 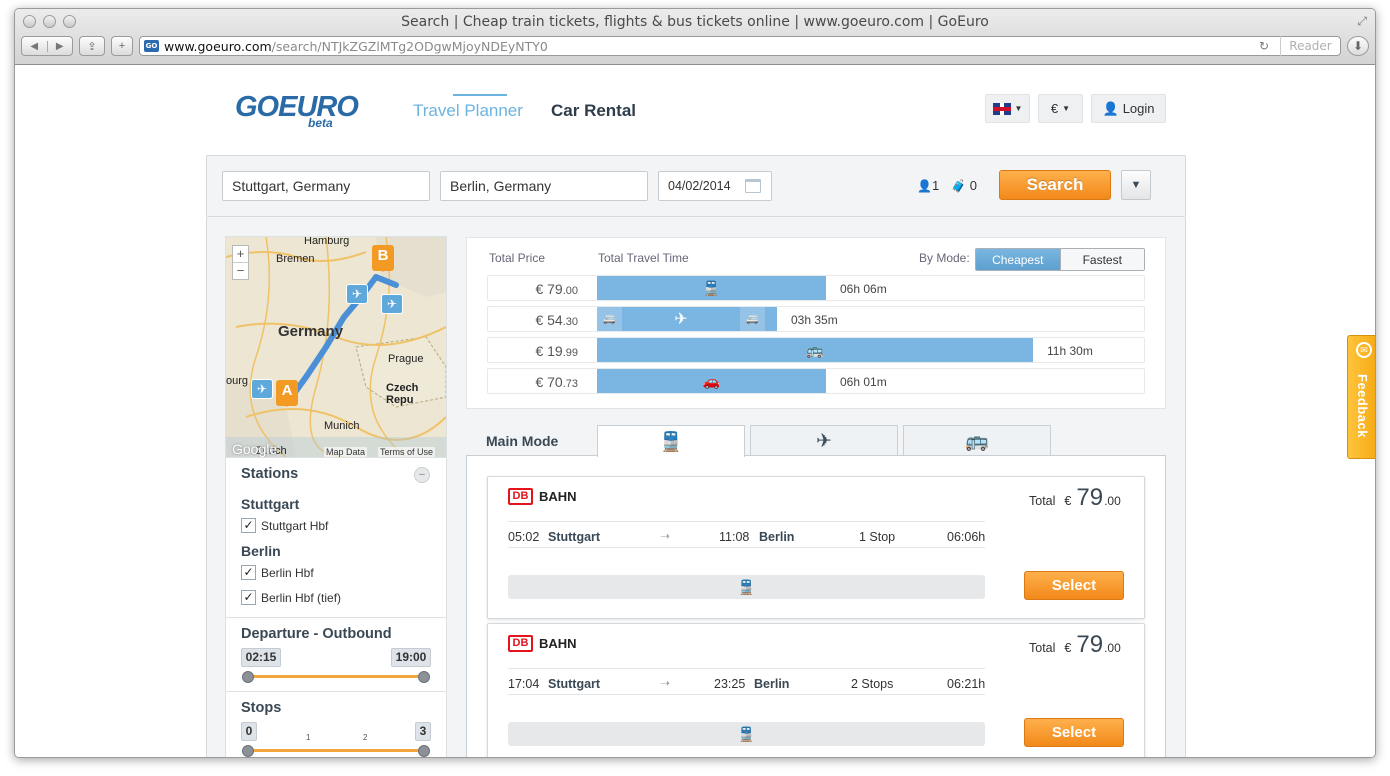 What do you see at coordinates (248, 751) in the screenshot?
I see `stops-min-handle` at bounding box center [248, 751].